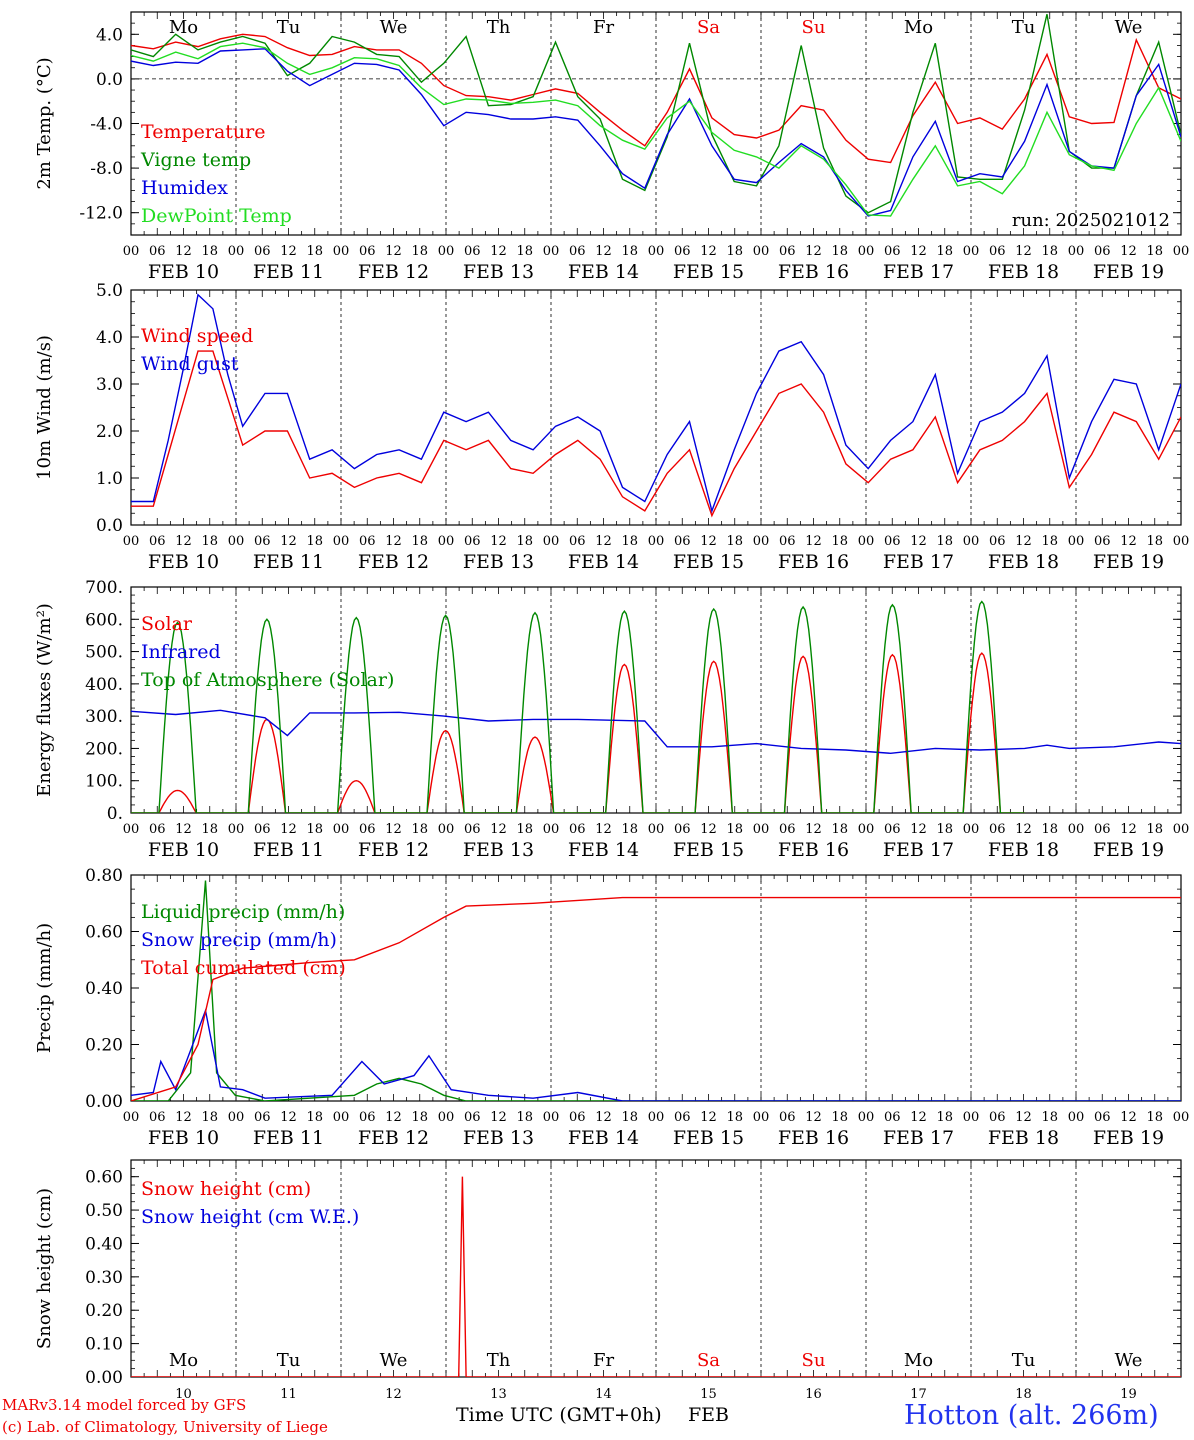 The height and width of the screenshot is (1440, 1194). I want to click on series-line-infrared, so click(656, 732).